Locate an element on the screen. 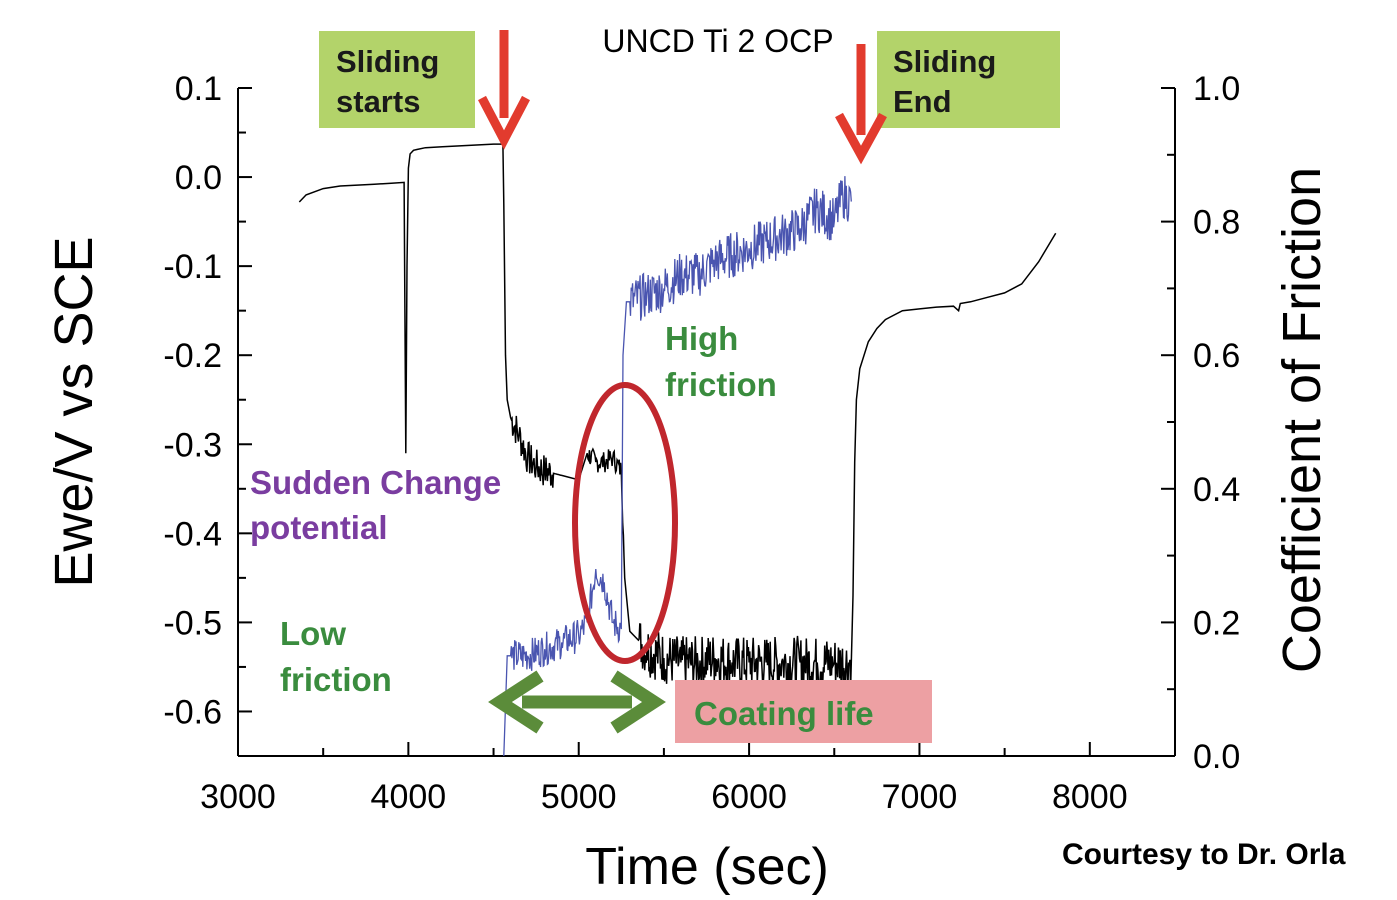 This screenshot has width=1397, height=900. sliding-starts-box is located at coordinates (397, 79).